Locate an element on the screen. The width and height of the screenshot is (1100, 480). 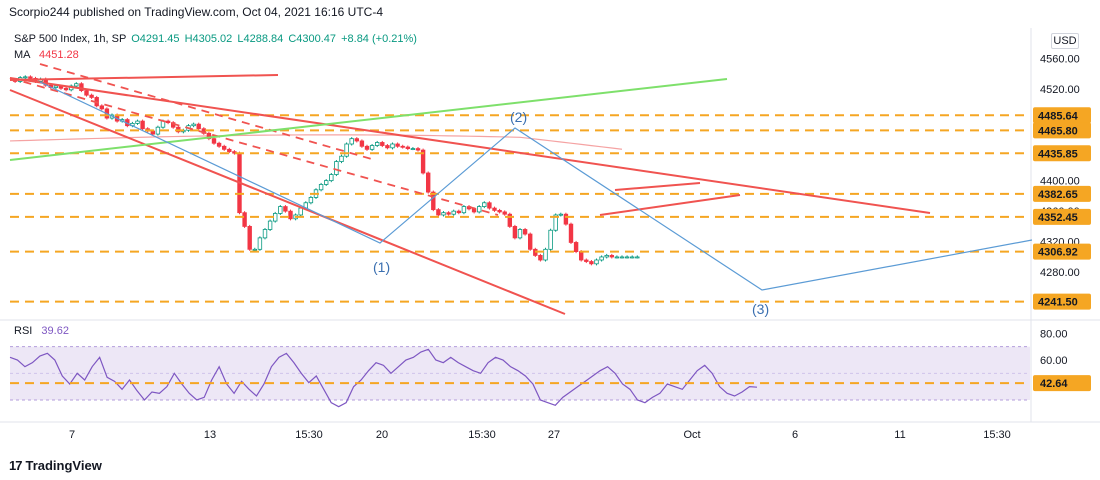
symbol-label: S&P 500 Index, 1h, SP is located at coordinates (70, 39).